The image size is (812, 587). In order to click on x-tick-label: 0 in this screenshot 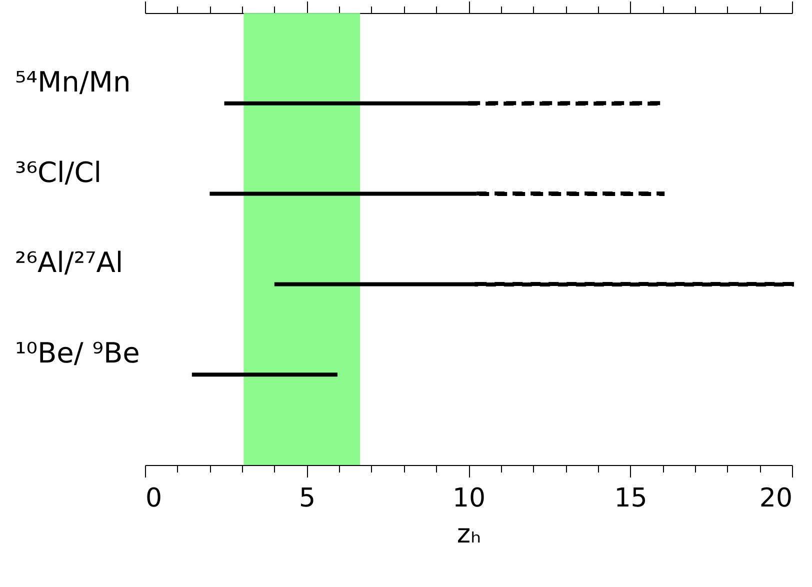, I will do `click(154, 499)`.